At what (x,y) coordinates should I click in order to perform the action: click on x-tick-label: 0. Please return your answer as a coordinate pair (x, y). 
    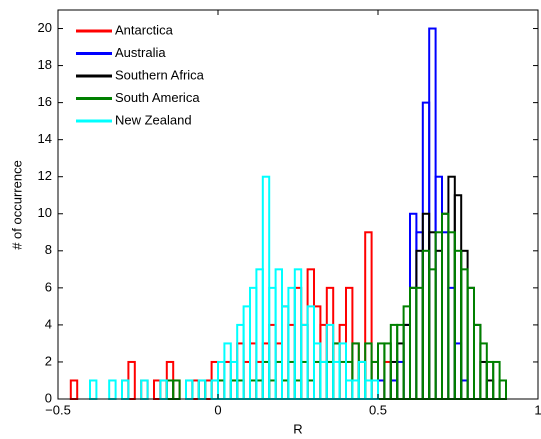
    Looking at the image, I should click on (217, 409).